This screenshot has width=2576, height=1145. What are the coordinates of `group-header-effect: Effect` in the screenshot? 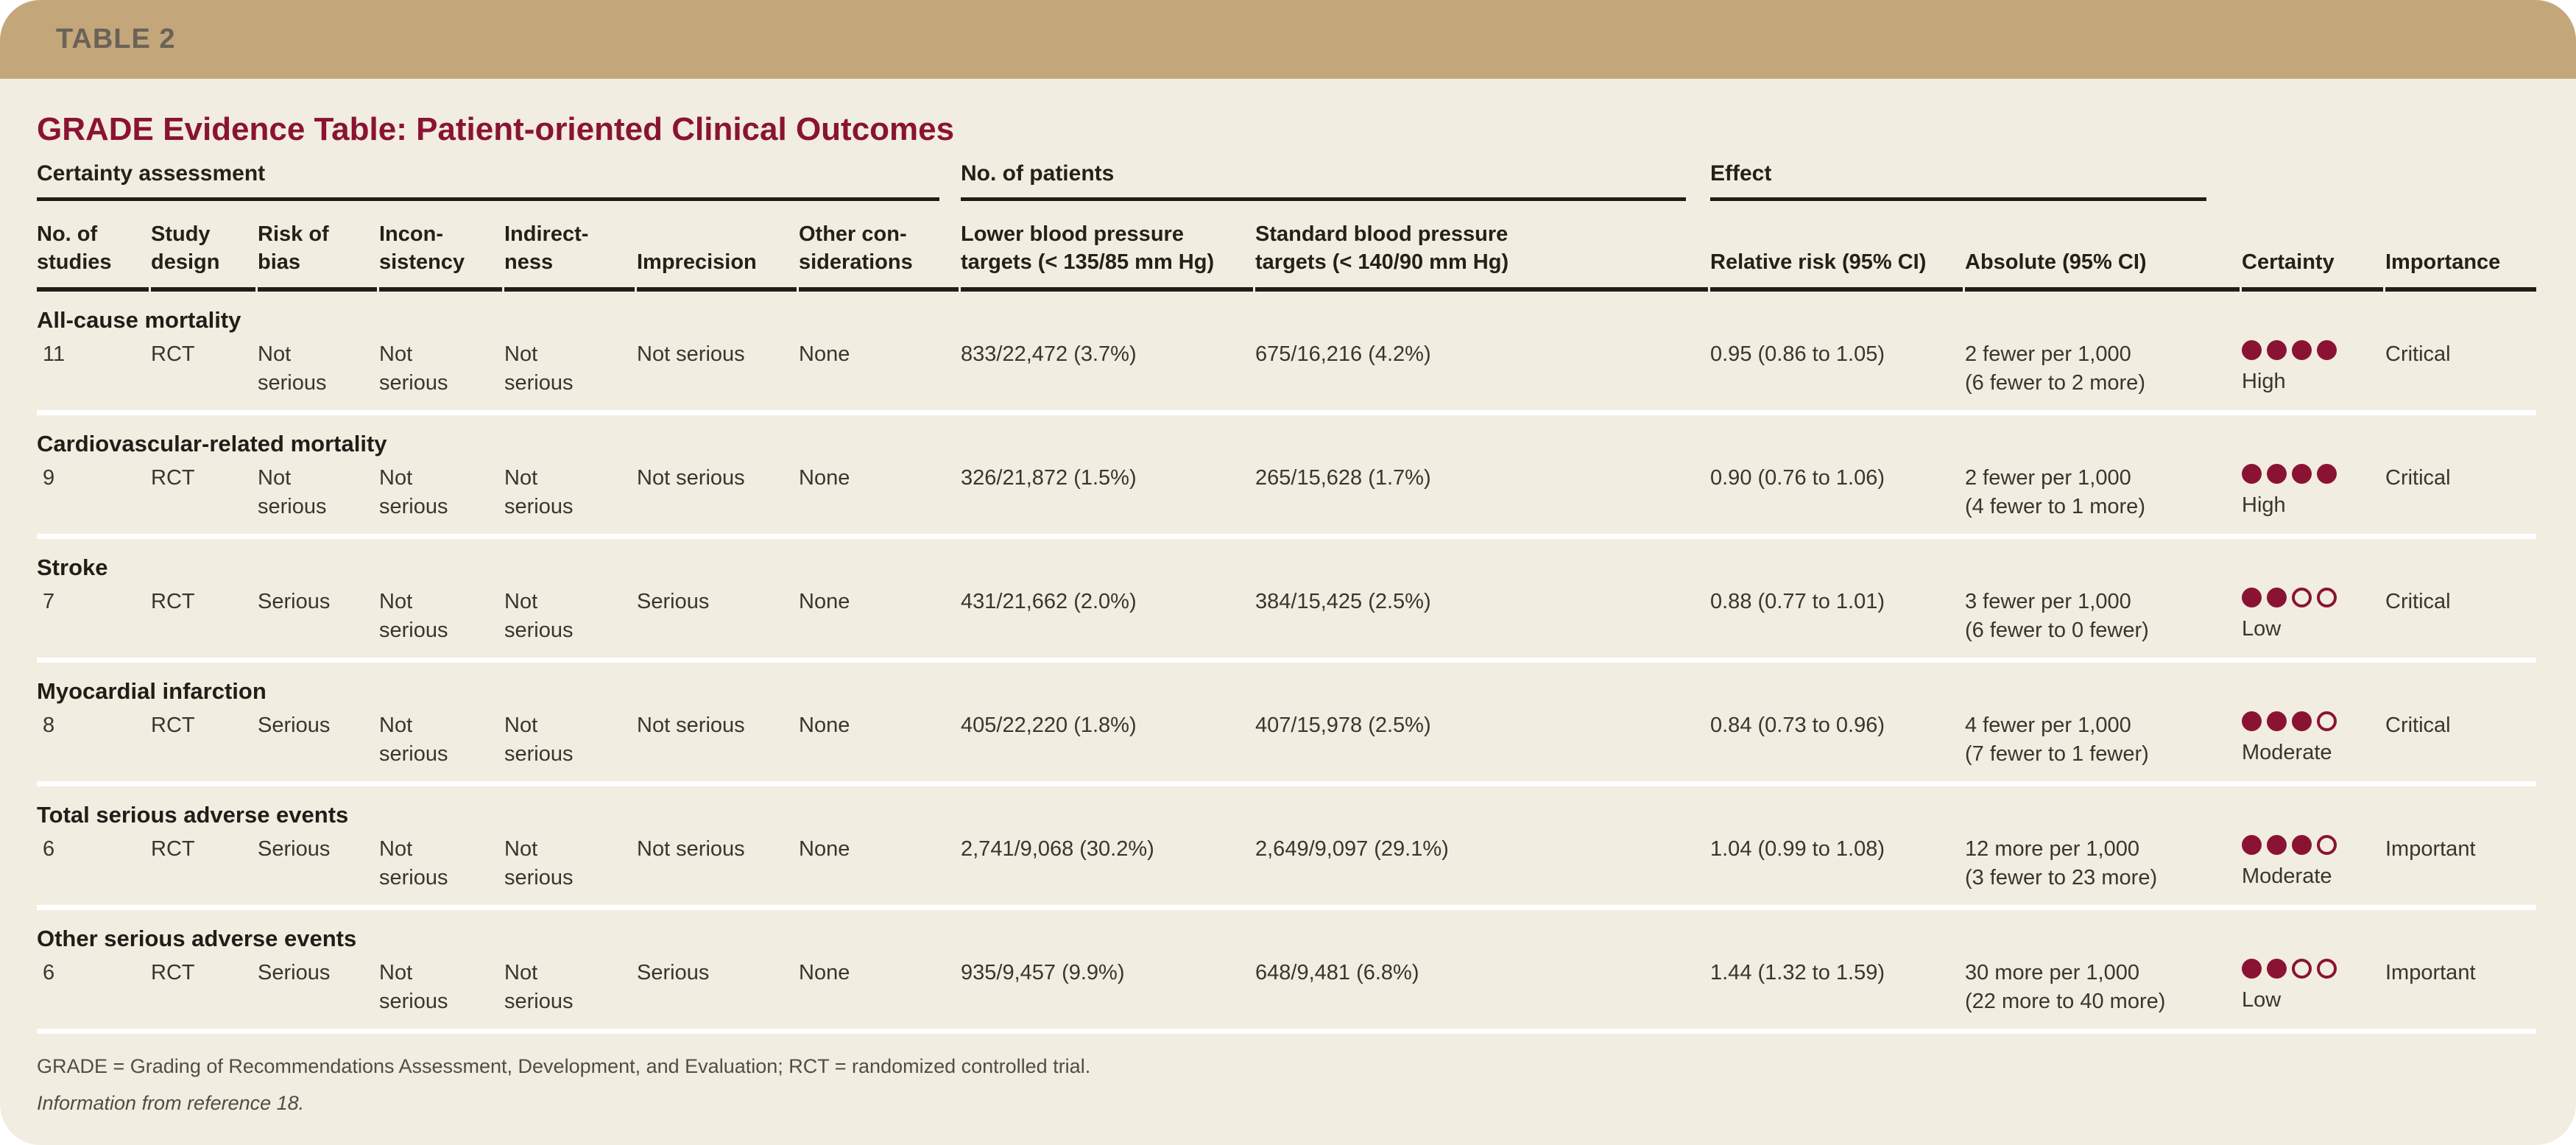 It's located at (1958, 174).